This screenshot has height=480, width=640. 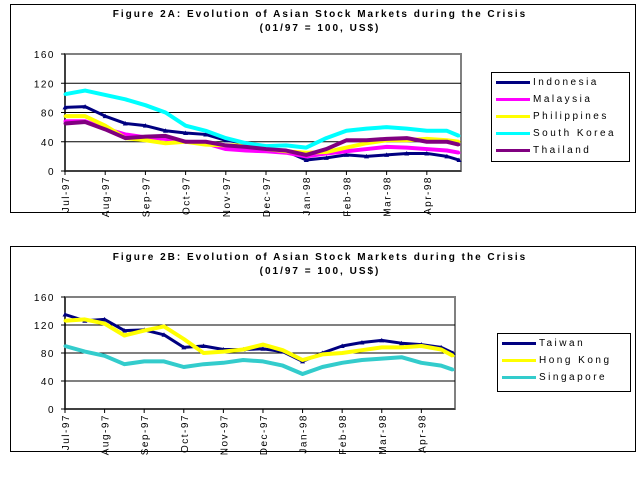 I want to click on legend-item: South Korea, so click(x=560, y=133).